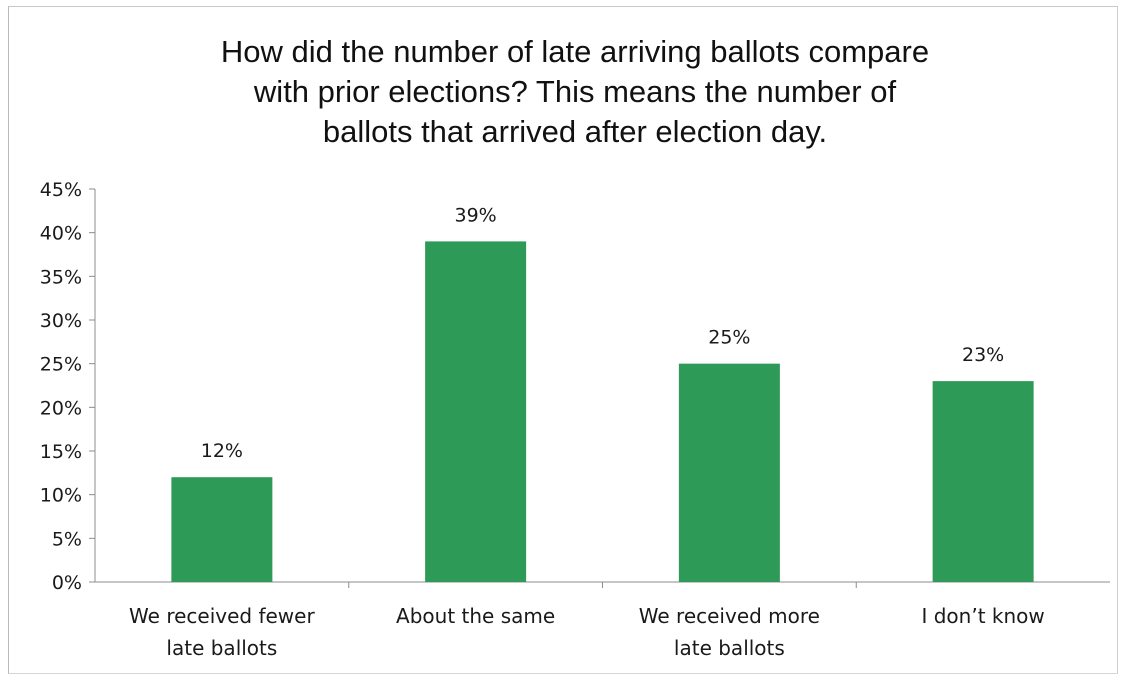 The width and height of the screenshot is (1130, 682). Describe the element at coordinates (575, 131) in the screenshot. I see `chart-title-line-3: ballots that arrived after election day.` at that location.